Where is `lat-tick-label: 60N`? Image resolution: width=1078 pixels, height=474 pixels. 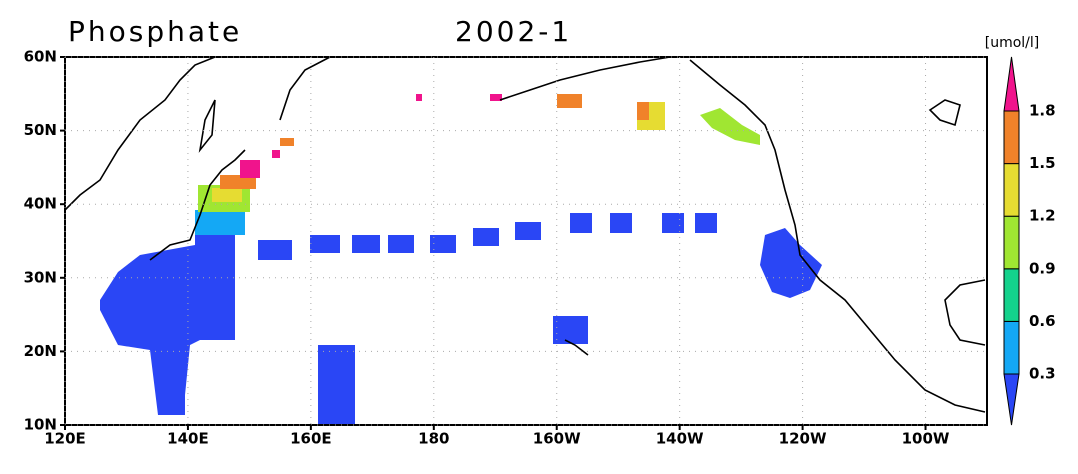 lat-tick-label: 60N is located at coordinates (40, 57).